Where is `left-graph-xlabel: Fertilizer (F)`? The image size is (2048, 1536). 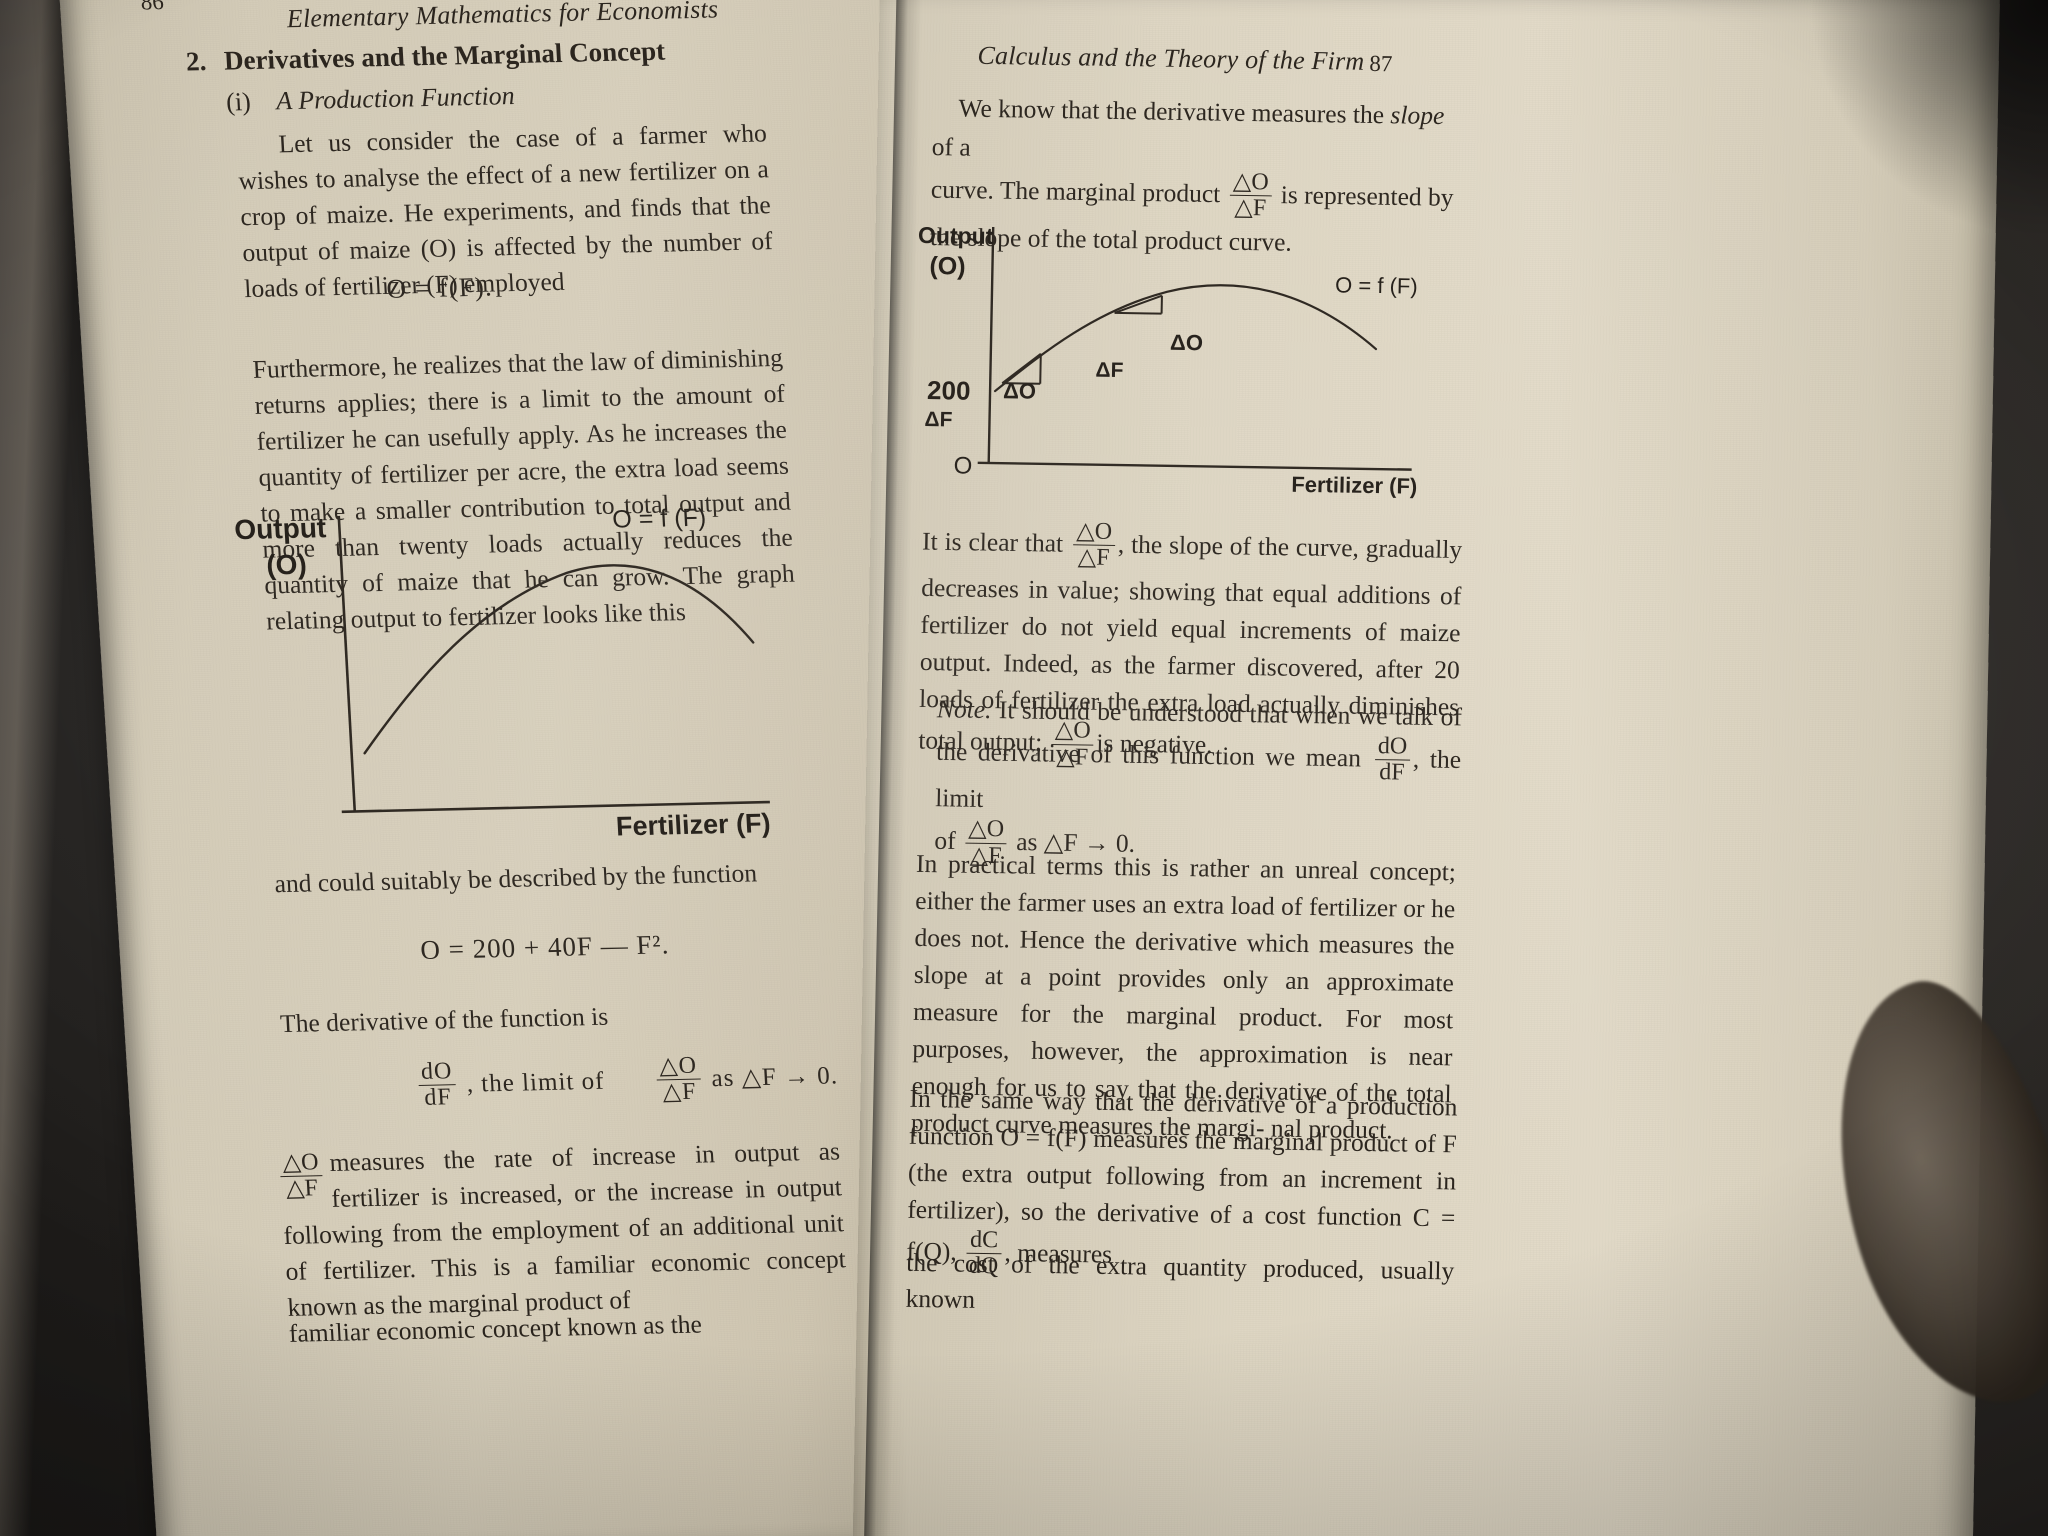
left-graph-xlabel: Fertilizer (F) is located at coordinates (693, 825).